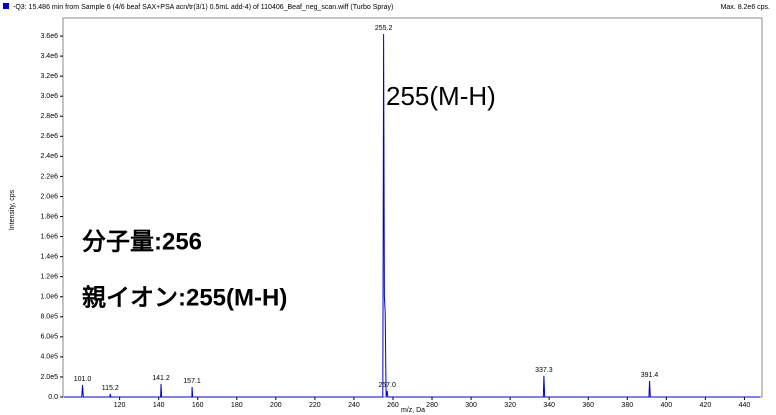 The height and width of the screenshot is (415, 776). I want to click on y-tick-label: 2.6e6, so click(49, 136).